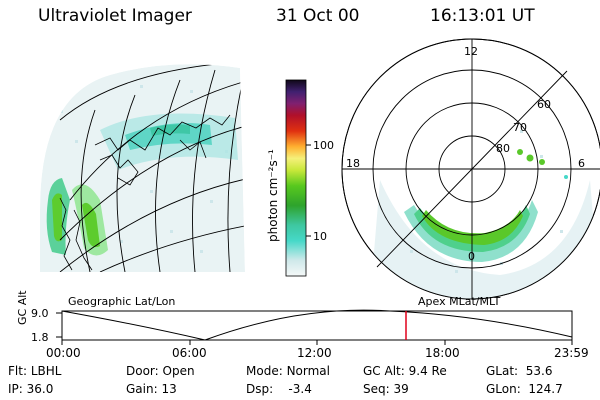 This screenshot has height=400, width=600. Describe the element at coordinates (40, 337) in the screenshot. I see `timeline-ytick-low: 1.8` at that location.